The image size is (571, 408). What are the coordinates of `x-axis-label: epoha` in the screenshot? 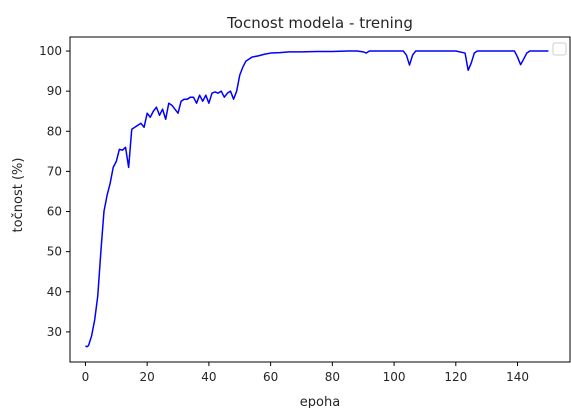 It's located at (320, 401).